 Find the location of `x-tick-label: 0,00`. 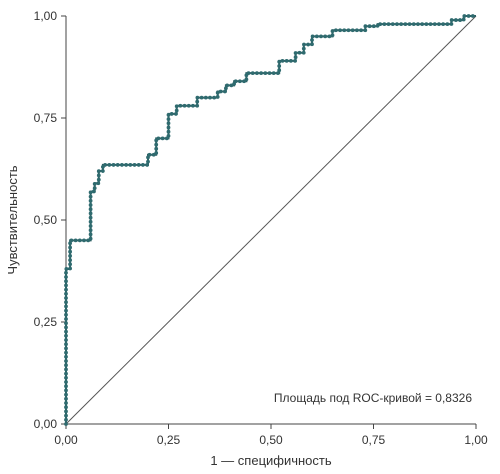

x-tick-label: 0,00 is located at coordinates (66, 440).